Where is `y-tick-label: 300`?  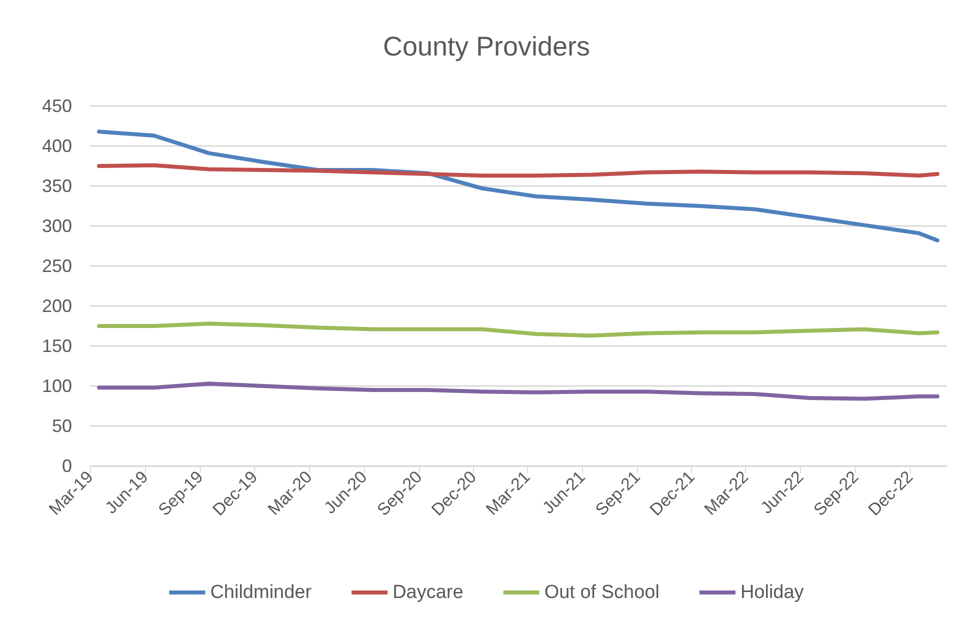
y-tick-label: 300 is located at coordinates (57, 226).